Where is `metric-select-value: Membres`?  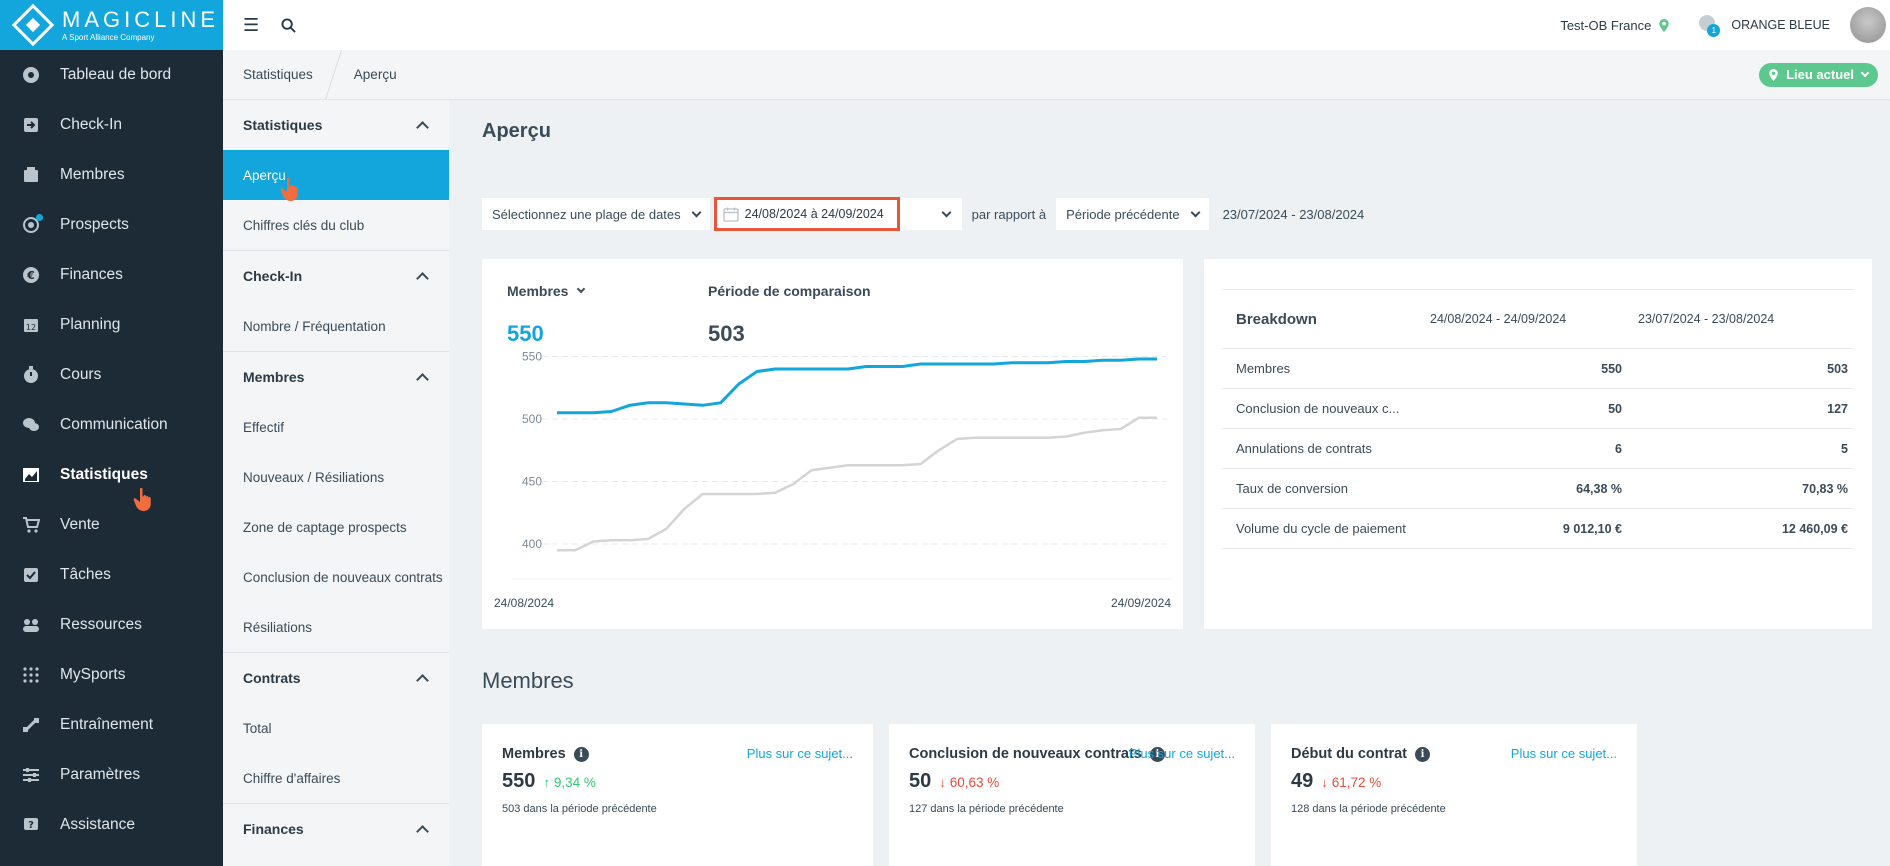
metric-select-value: Membres is located at coordinates (538, 291).